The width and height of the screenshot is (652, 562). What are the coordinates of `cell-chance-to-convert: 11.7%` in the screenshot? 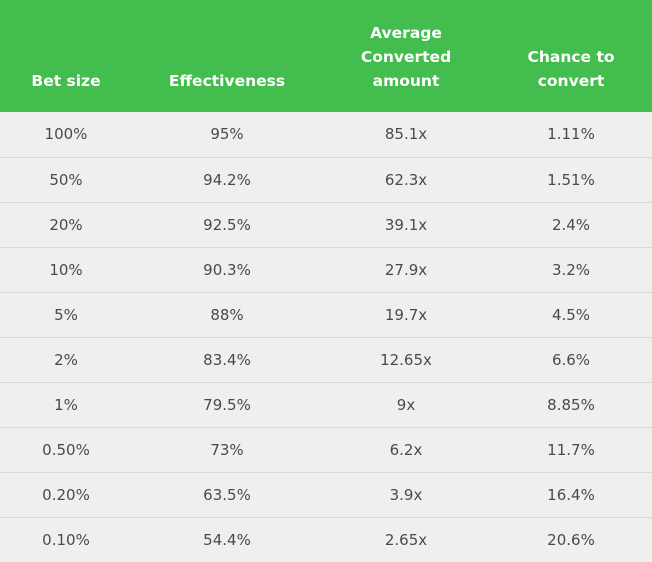 It's located at (571, 449).